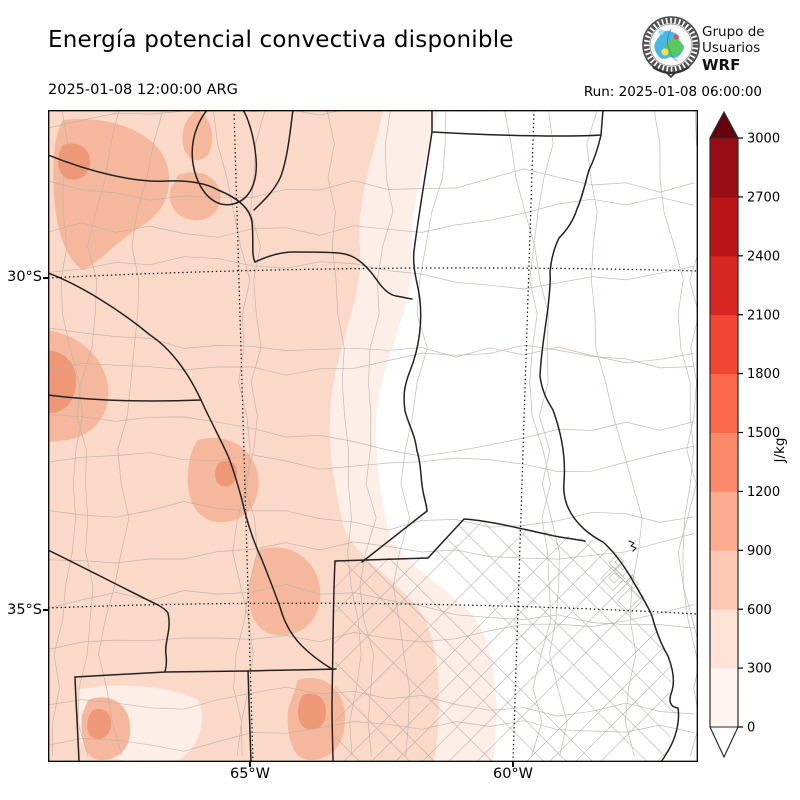 The height and width of the screenshot is (800, 800). What do you see at coordinates (751, 728) in the screenshot?
I see `svg-text: 0` at bounding box center [751, 728].